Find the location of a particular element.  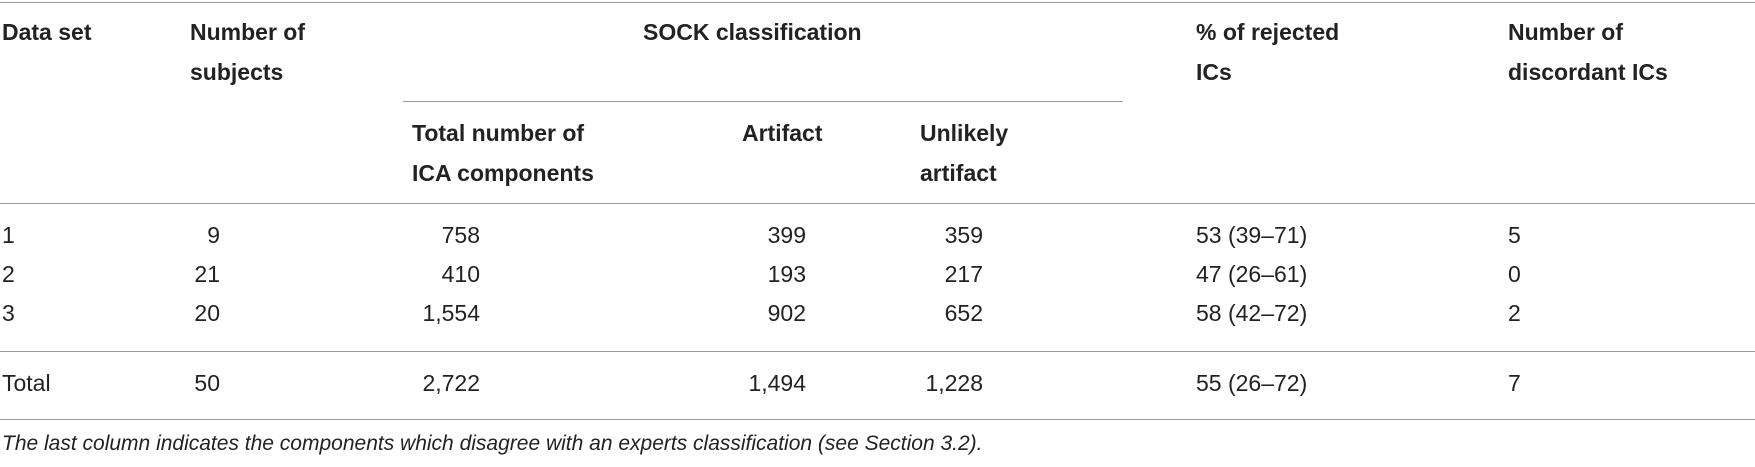

table-row-3-rejected: 58 (42–72) is located at coordinates (1252, 313).